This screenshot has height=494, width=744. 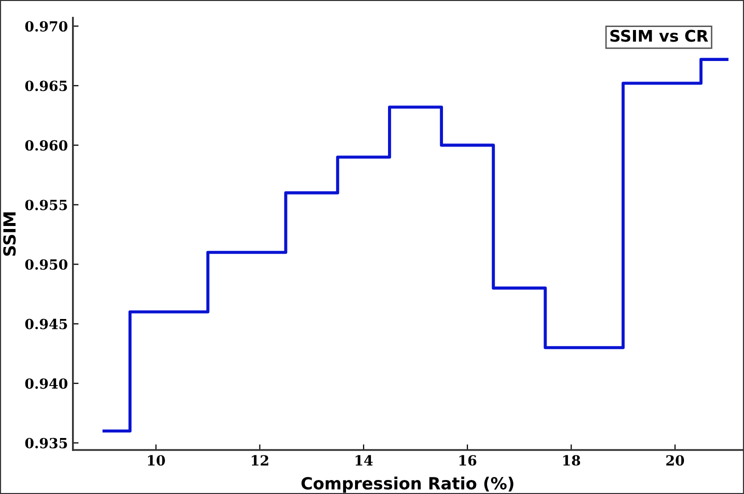 What do you see at coordinates (260, 460) in the screenshot?
I see `x-tick-label: 12` at bounding box center [260, 460].